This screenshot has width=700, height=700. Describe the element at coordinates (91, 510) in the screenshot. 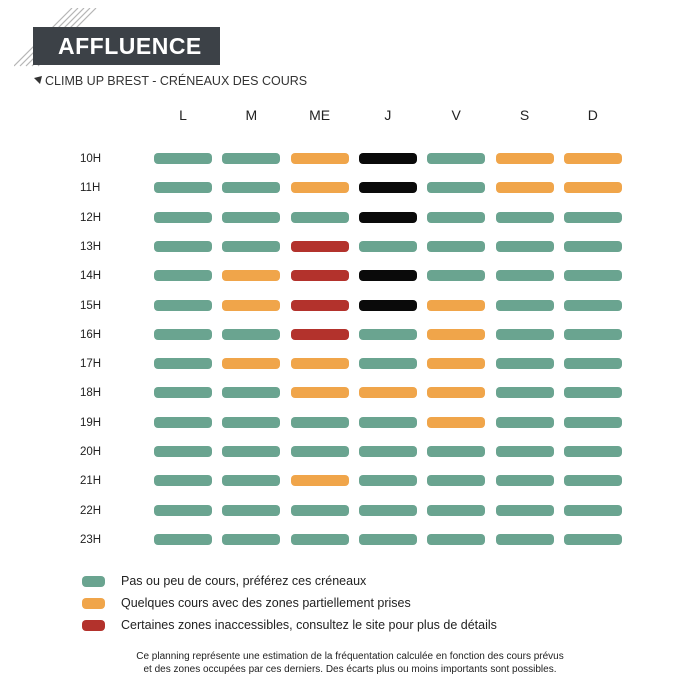

I see `row-header-22h: 22H` at that location.